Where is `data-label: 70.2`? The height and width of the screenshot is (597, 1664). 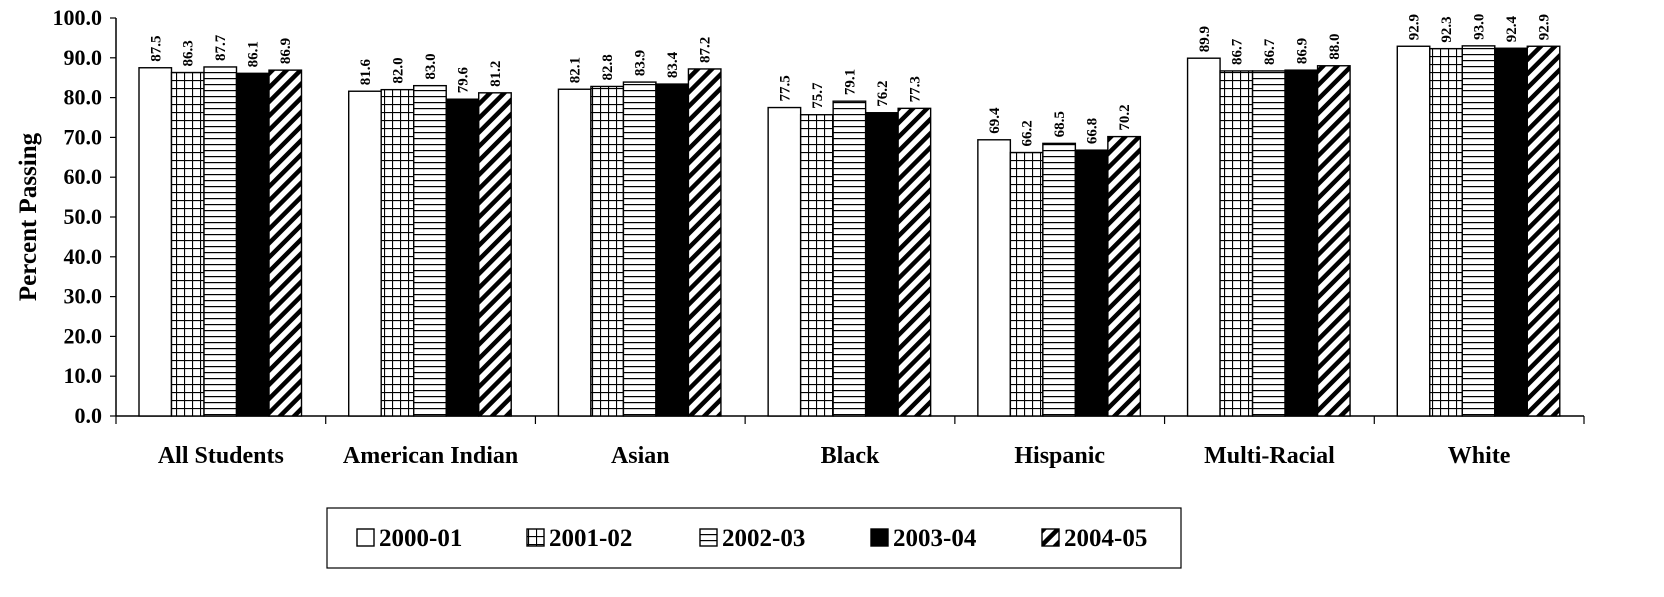 data-label: 70.2 is located at coordinates (1125, 117).